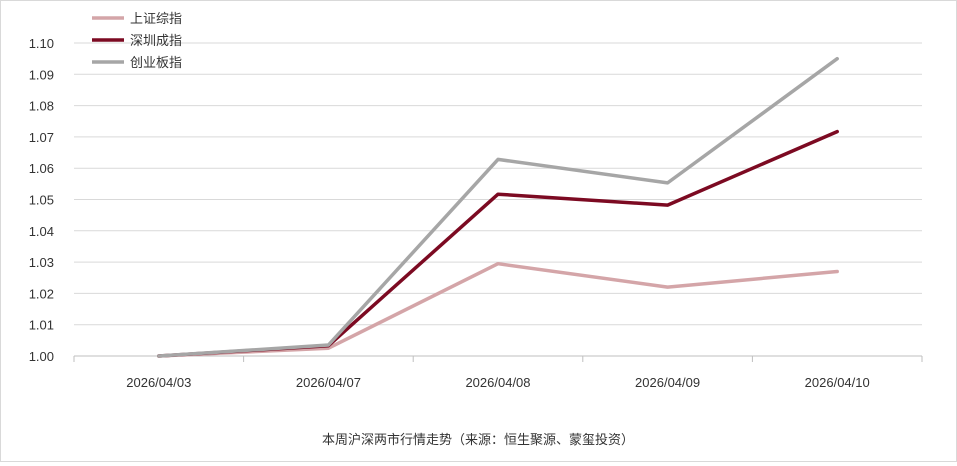 This screenshot has height=466, width=957. I want to click on x-tick-label: 2026/04/10, so click(837, 382).